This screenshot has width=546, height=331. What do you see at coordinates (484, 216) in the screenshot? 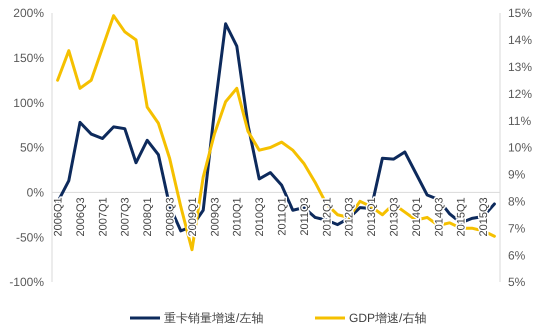
I see `x-tick-label: 2015Q3` at bounding box center [484, 216].